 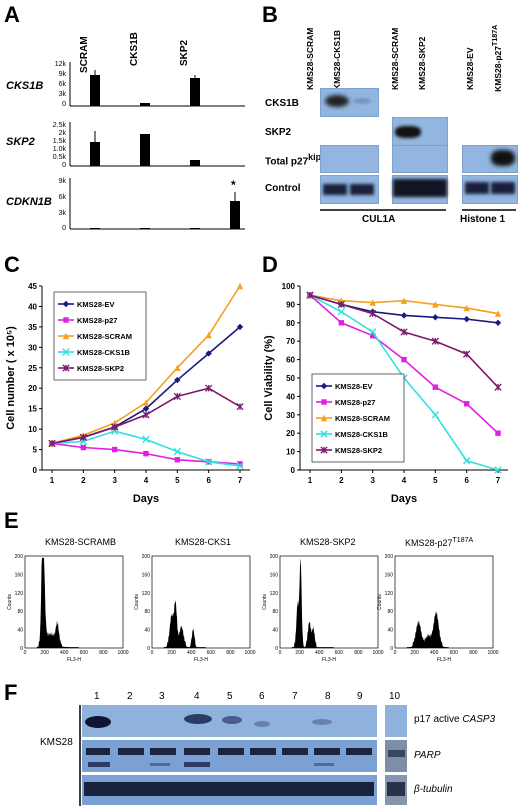 I want to click on flow-x-tick: 400, so click(x=434, y=653).